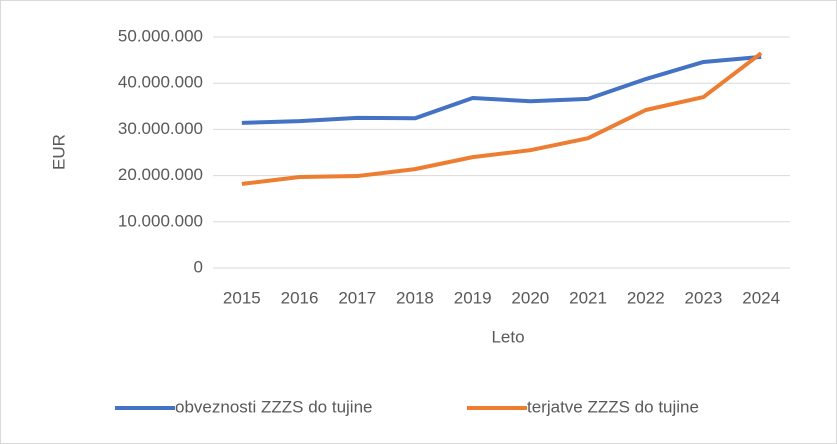 The image size is (837, 444). Describe the element at coordinates (160, 174) in the screenshot. I see `y-tick-label: 20.000.000` at that location.